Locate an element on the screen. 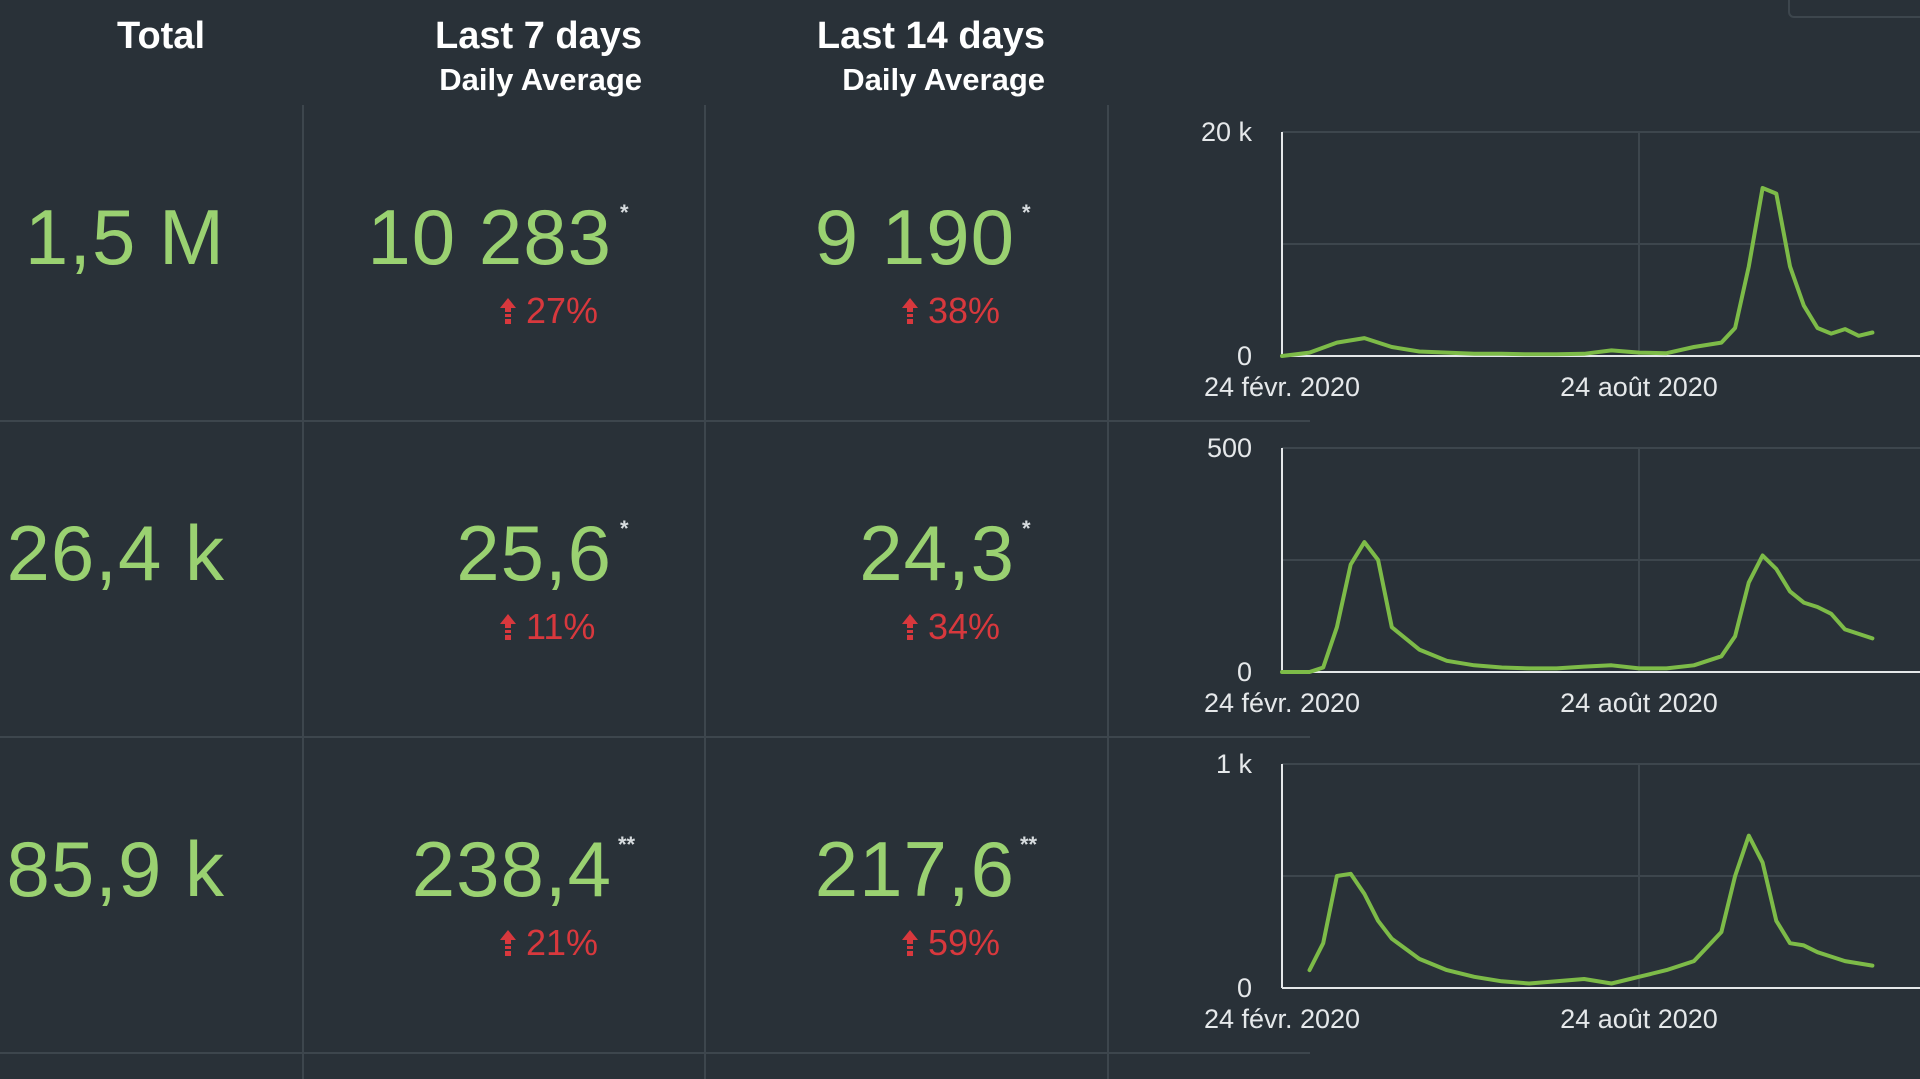 Image resolution: width=1920 pixels, height=1079 pixels. row-1-total: 1,5 M is located at coordinates (124, 237).